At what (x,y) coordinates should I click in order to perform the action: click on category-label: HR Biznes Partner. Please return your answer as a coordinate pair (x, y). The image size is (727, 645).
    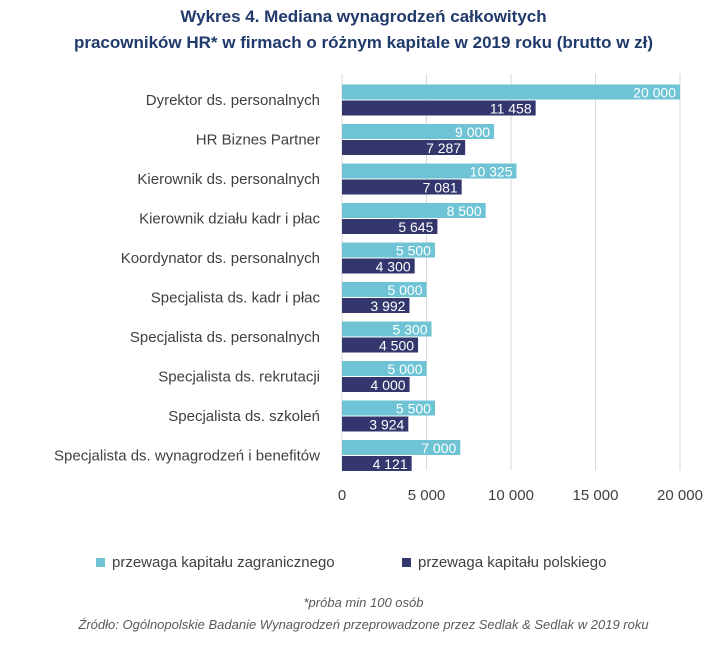
    Looking at the image, I should click on (258, 140).